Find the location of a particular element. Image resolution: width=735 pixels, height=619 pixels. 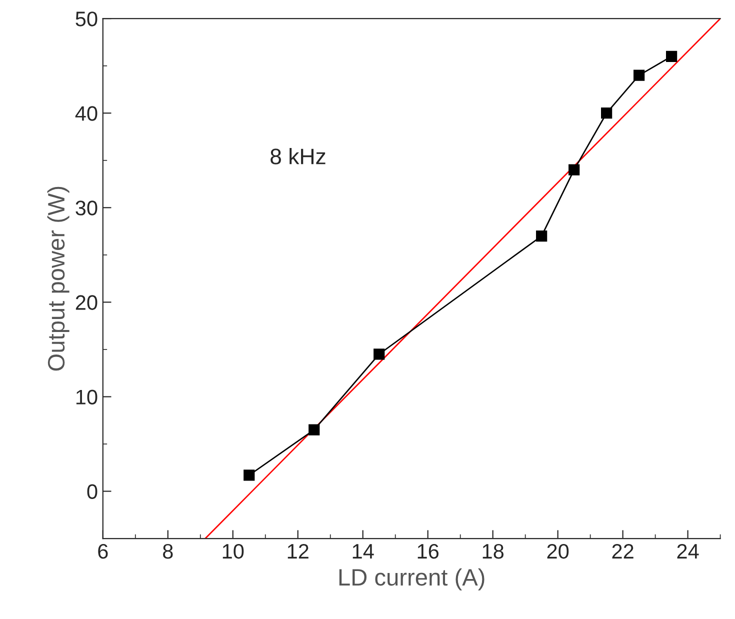

x-tick-label: 6 is located at coordinates (103, 551).